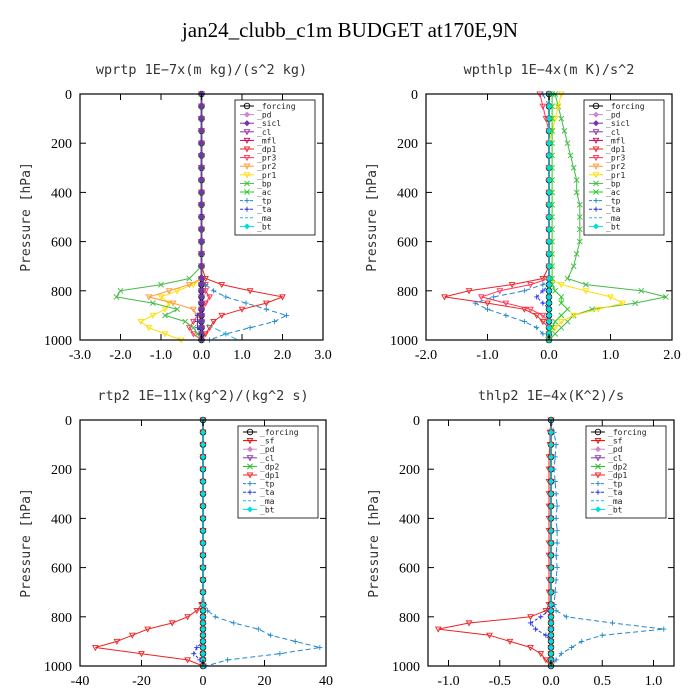 The height and width of the screenshot is (700, 700). I want to click on y-tick-label: 0, so click(68, 95).